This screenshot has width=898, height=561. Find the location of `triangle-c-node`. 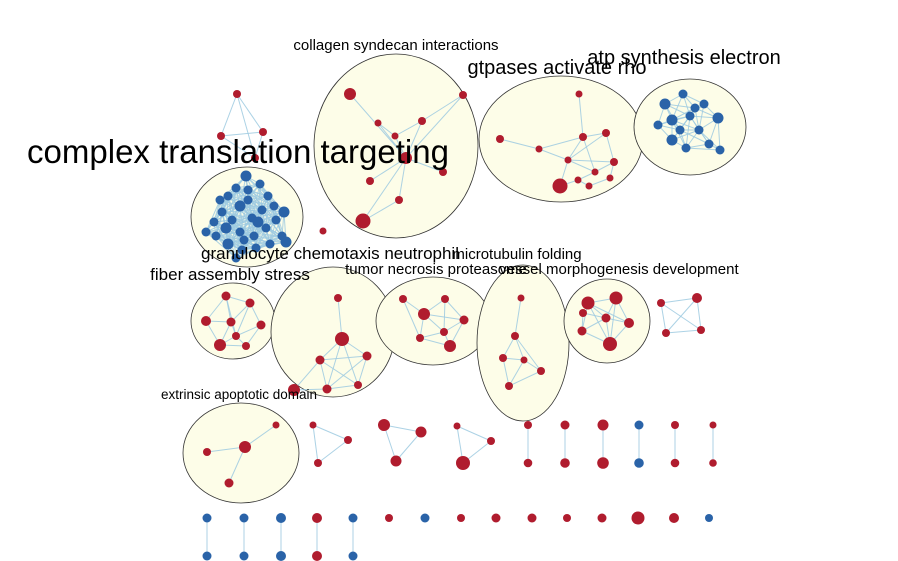

triangle-c-node is located at coordinates (463, 463).